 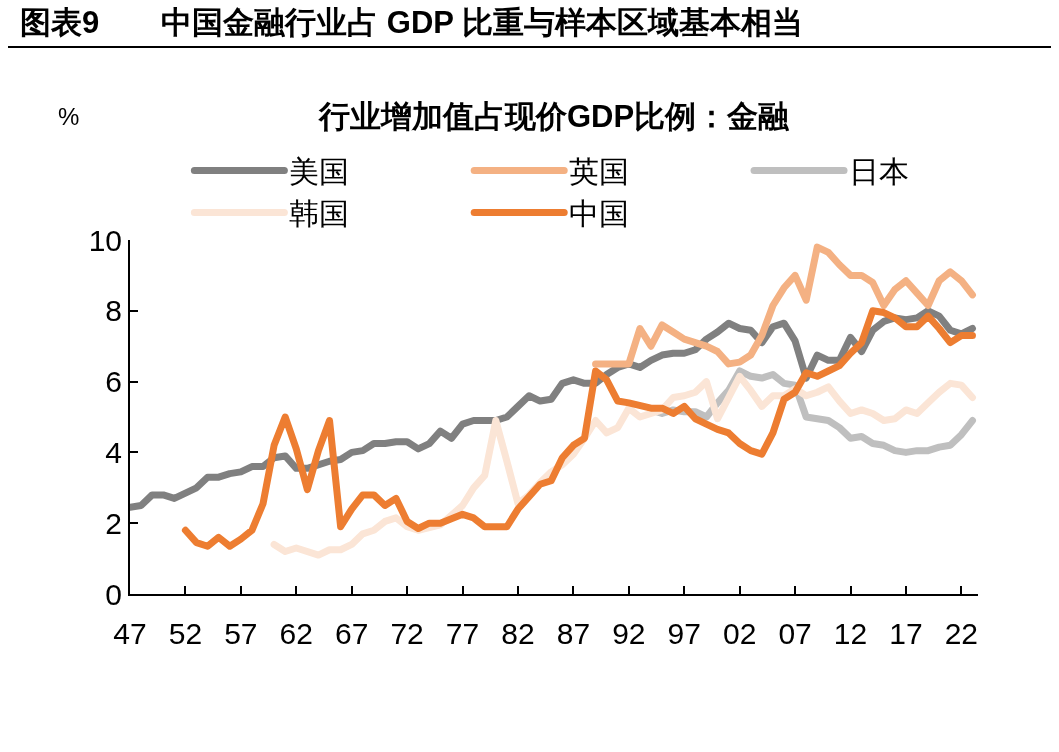 What do you see at coordinates (795, 633) in the screenshot?
I see `x-tick-label: 07` at bounding box center [795, 633].